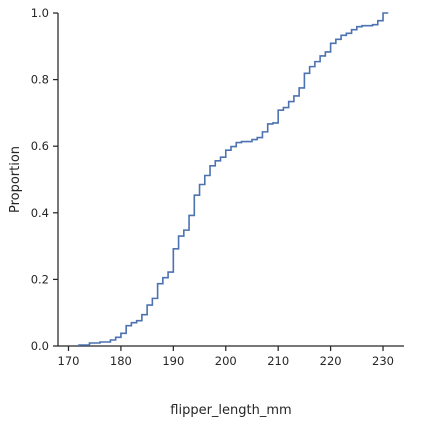 The height and width of the screenshot is (425, 425). Describe the element at coordinates (173, 361) in the screenshot. I see `x-tick-label: 190` at that location.